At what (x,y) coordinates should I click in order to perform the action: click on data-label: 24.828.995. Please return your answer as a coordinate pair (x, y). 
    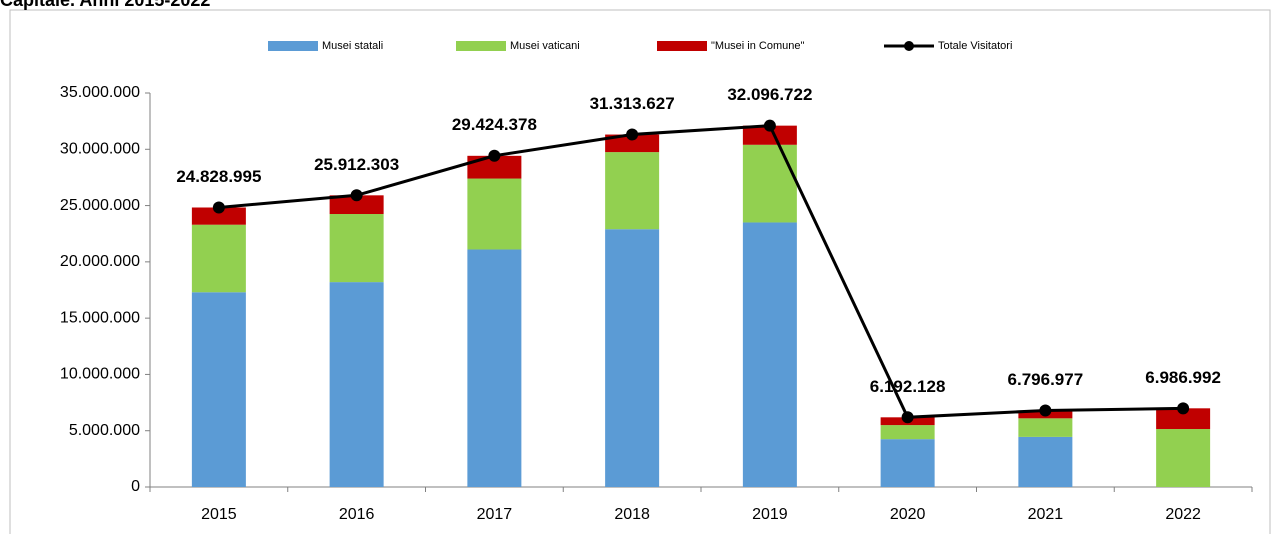
    Looking at the image, I should click on (218, 176).